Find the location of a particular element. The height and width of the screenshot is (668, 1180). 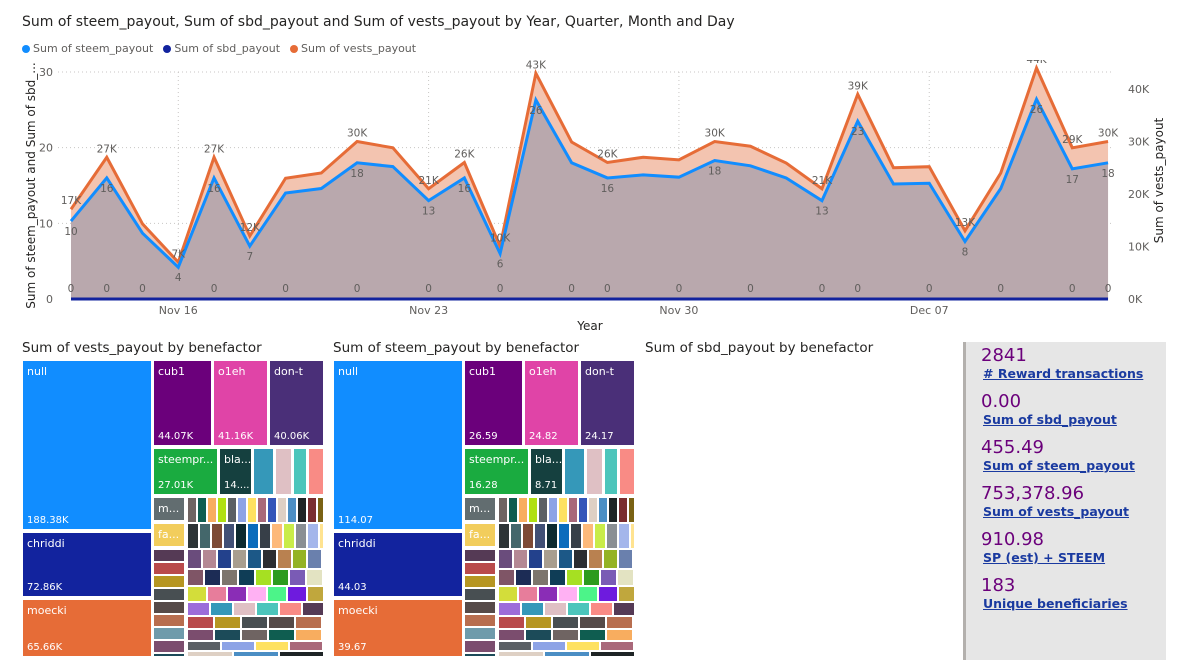

legend-item-sbd: Sum of sbd_payout is located at coordinates (221, 48).